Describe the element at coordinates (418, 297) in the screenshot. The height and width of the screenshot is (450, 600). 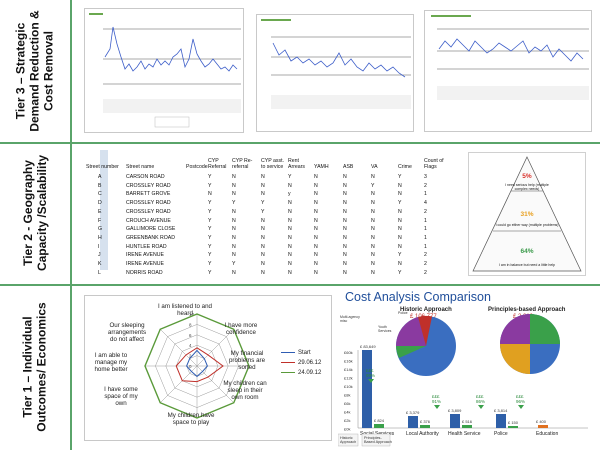
I see `cost-title: Cost Analysis Comparison` at that location.